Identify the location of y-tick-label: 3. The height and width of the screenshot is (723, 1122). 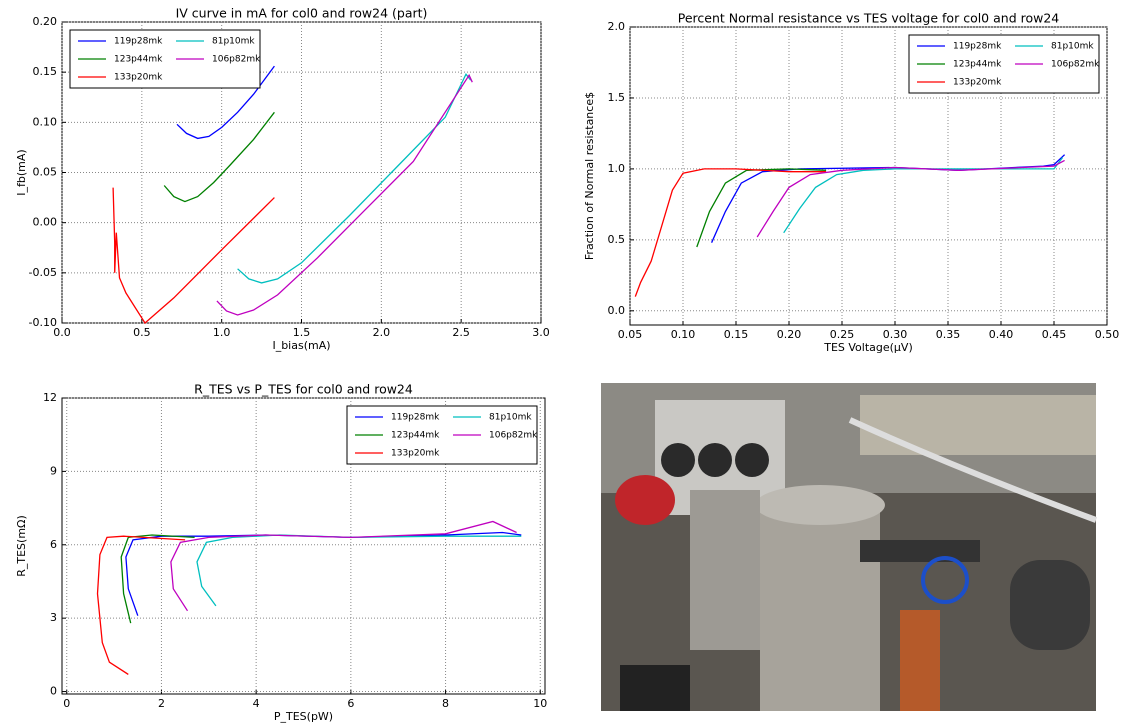
(53, 617).